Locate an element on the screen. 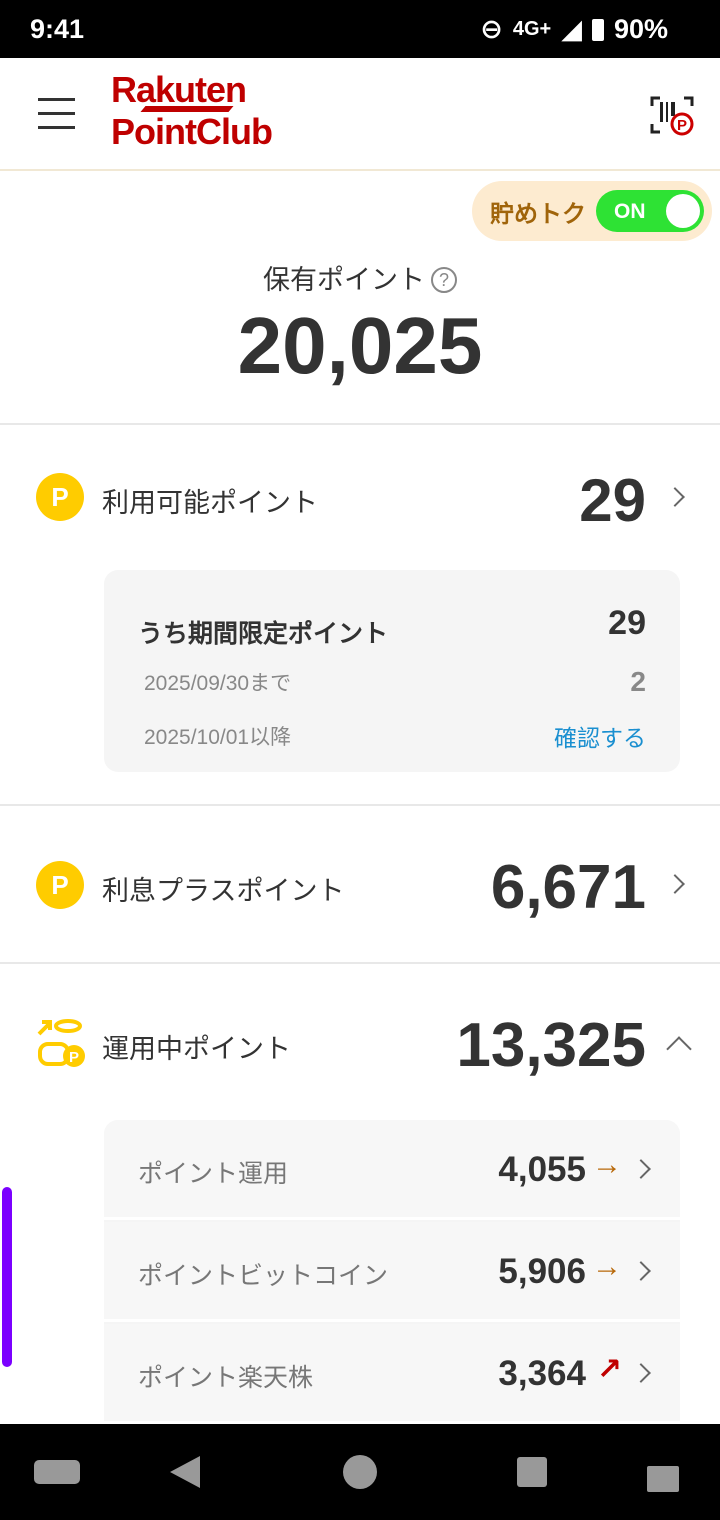 This screenshot has height=1520, width=720. toggle-label: 貯めトク is located at coordinates (538, 214).